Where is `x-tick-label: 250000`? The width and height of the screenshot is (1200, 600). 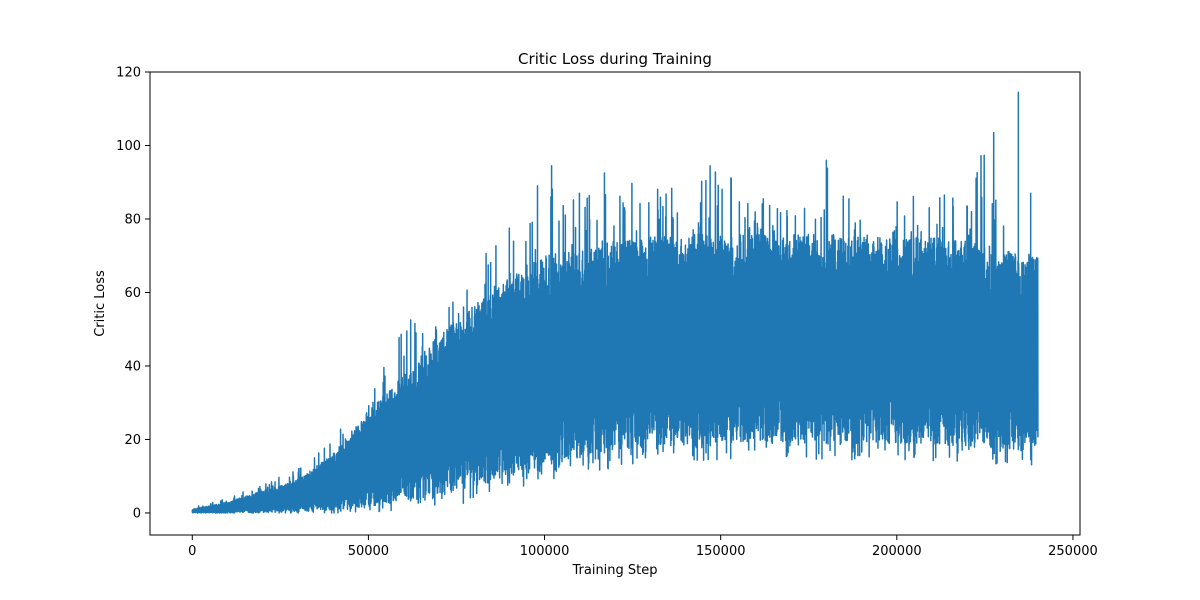 x-tick-label: 250000 is located at coordinates (1073, 551).